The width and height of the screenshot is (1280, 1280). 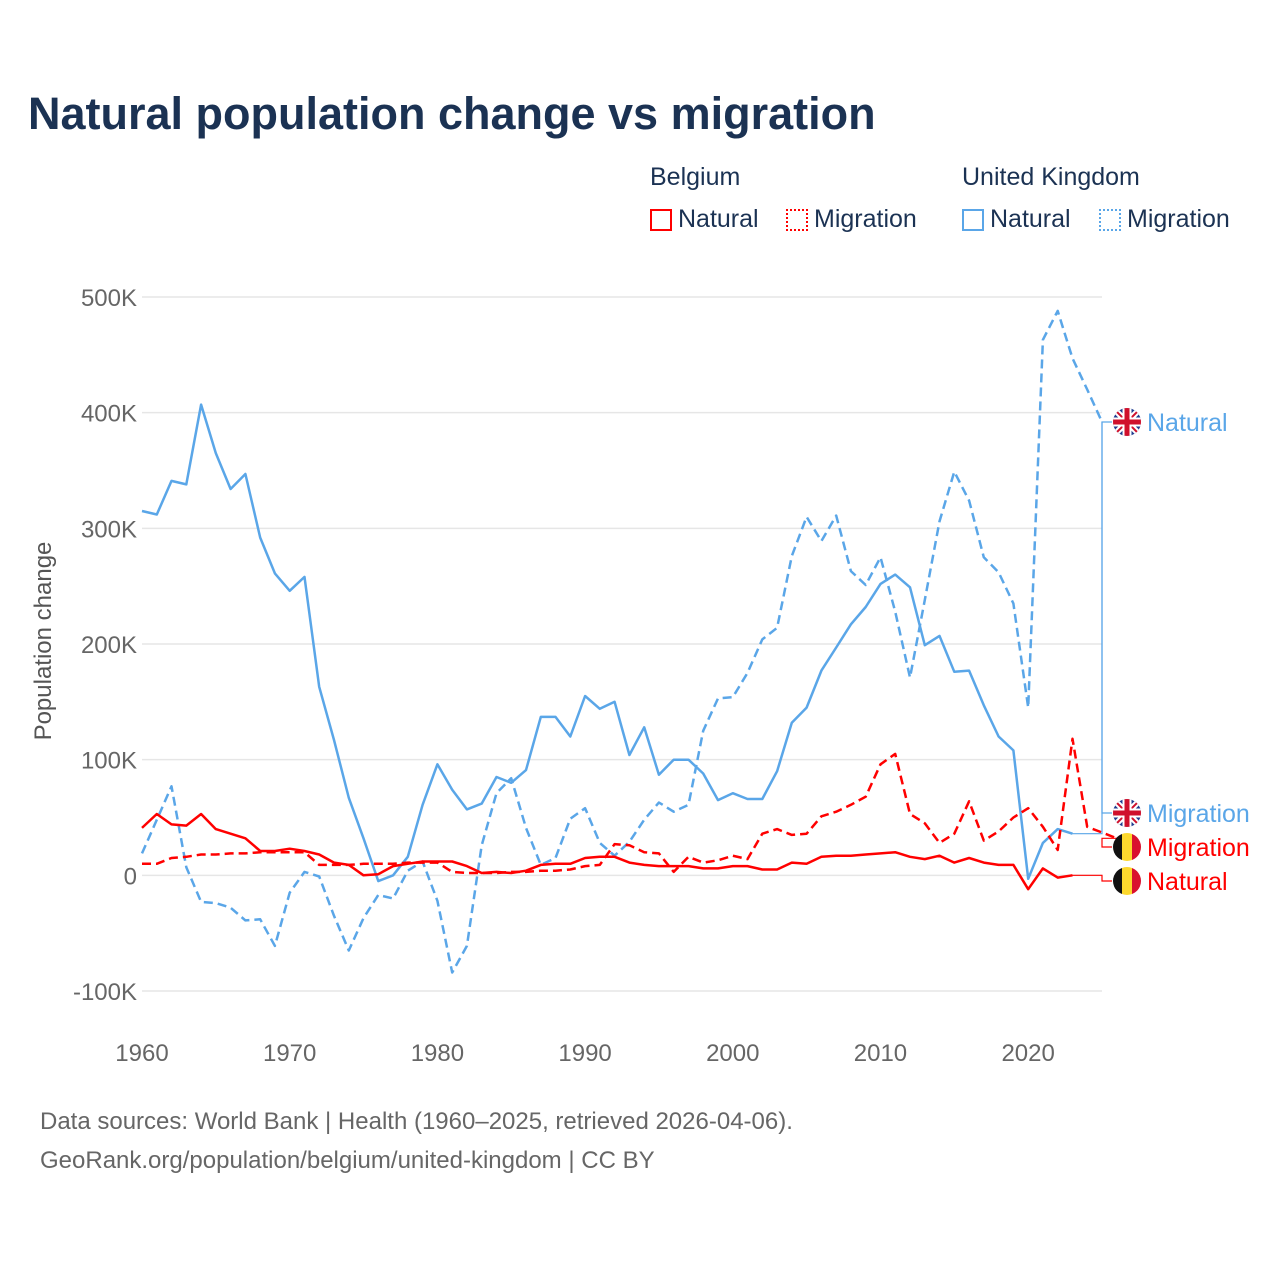 What do you see at coordinates (630, 806) in the screenshot?
I see `series-line-belgium-migration` at bounding box center [630, 806].